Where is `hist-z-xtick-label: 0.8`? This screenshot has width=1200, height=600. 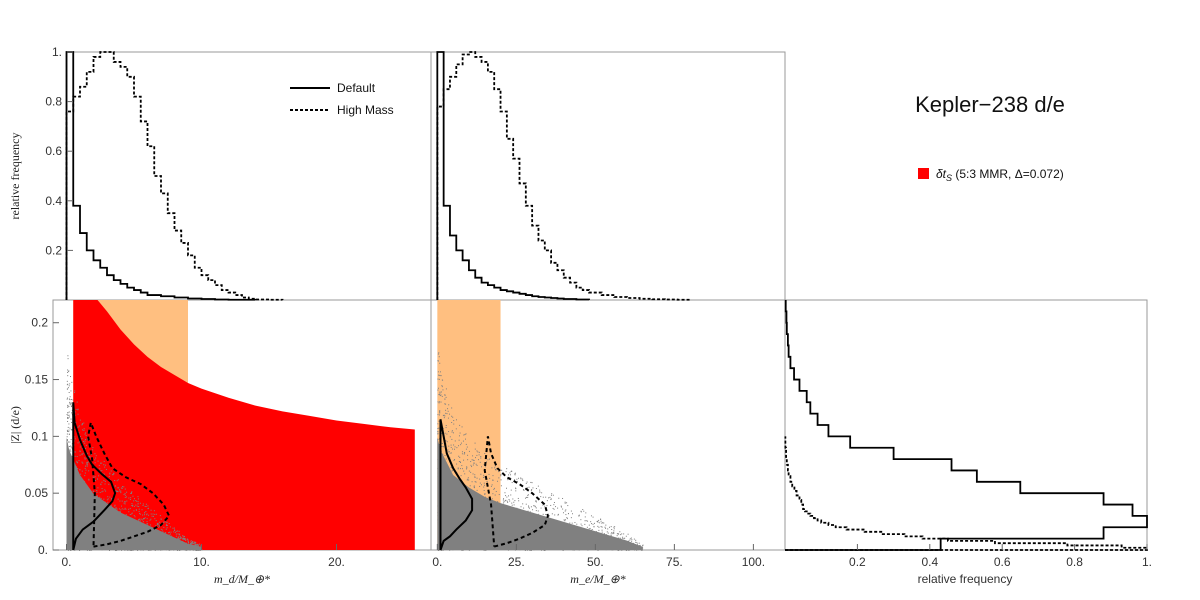 hist-z-xtick-label: 0.8 is located at coordinates (1074, 562).